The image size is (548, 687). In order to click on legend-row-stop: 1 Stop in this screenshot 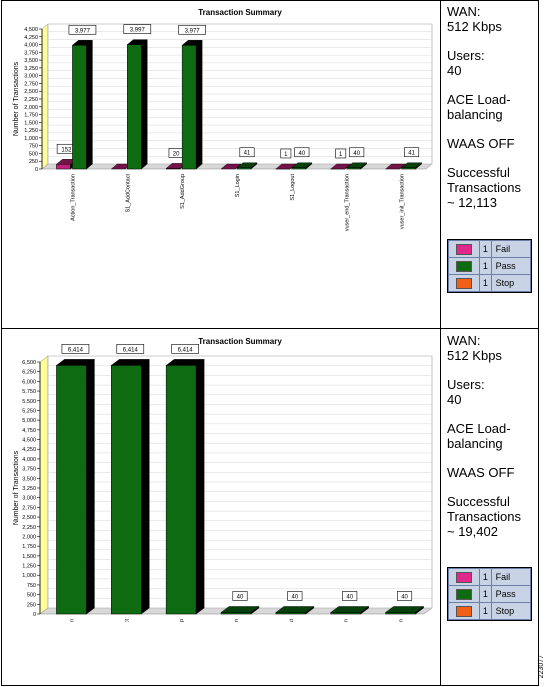, I will do `click(489, 283)`.